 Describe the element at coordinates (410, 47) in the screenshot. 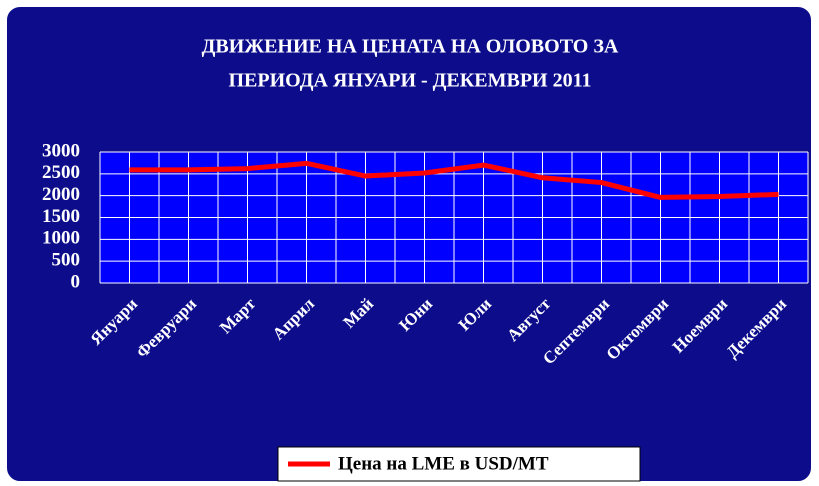

I see `chart-title: ДВИЖЕНИЕ НА ЦЕНАТА НА ОЛОВОТО ЗА` at that location.